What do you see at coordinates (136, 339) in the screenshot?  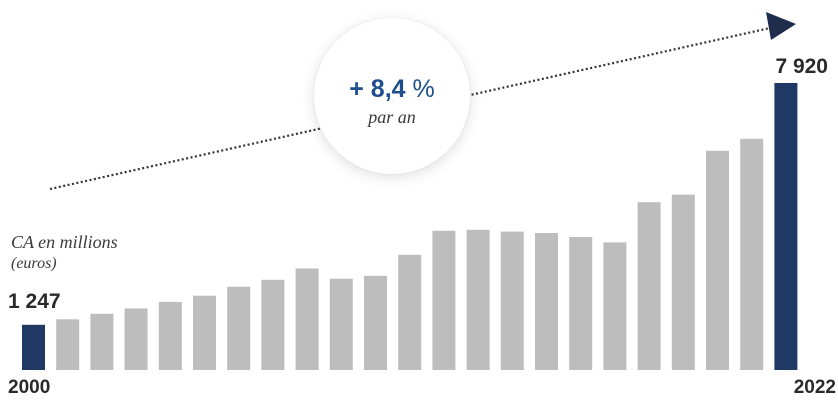 I see `bar-2003` at bounding box center [136, 339].